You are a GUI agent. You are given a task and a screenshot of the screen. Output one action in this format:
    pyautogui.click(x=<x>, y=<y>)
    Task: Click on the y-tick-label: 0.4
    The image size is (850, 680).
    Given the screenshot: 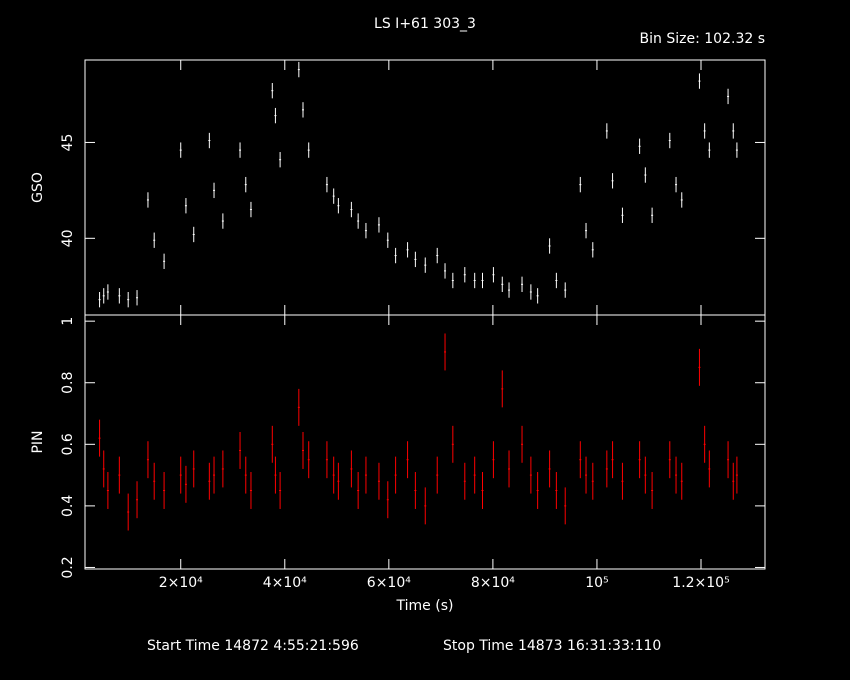 What is the action you would take?
    pyautogui.click(x=68, y=506)
    